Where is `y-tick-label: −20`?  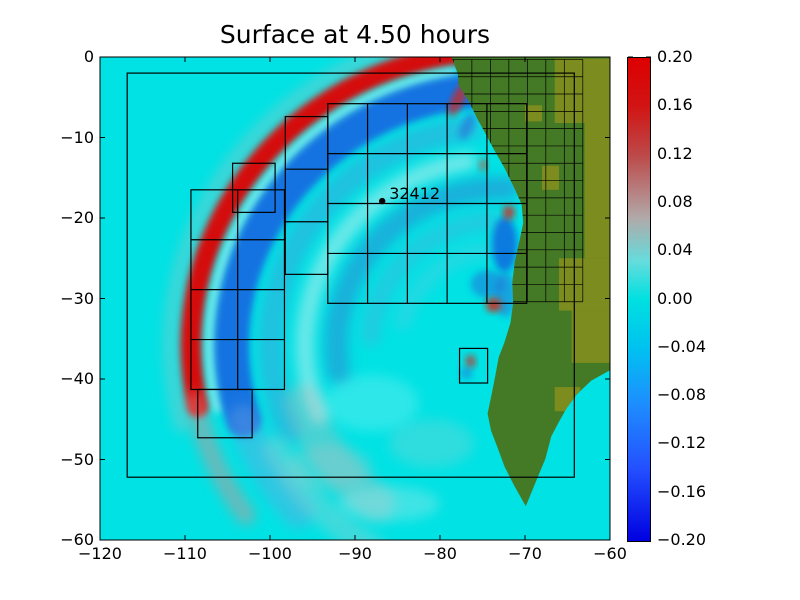
y-tick-label: −20 is located at coordinates (77, 217).